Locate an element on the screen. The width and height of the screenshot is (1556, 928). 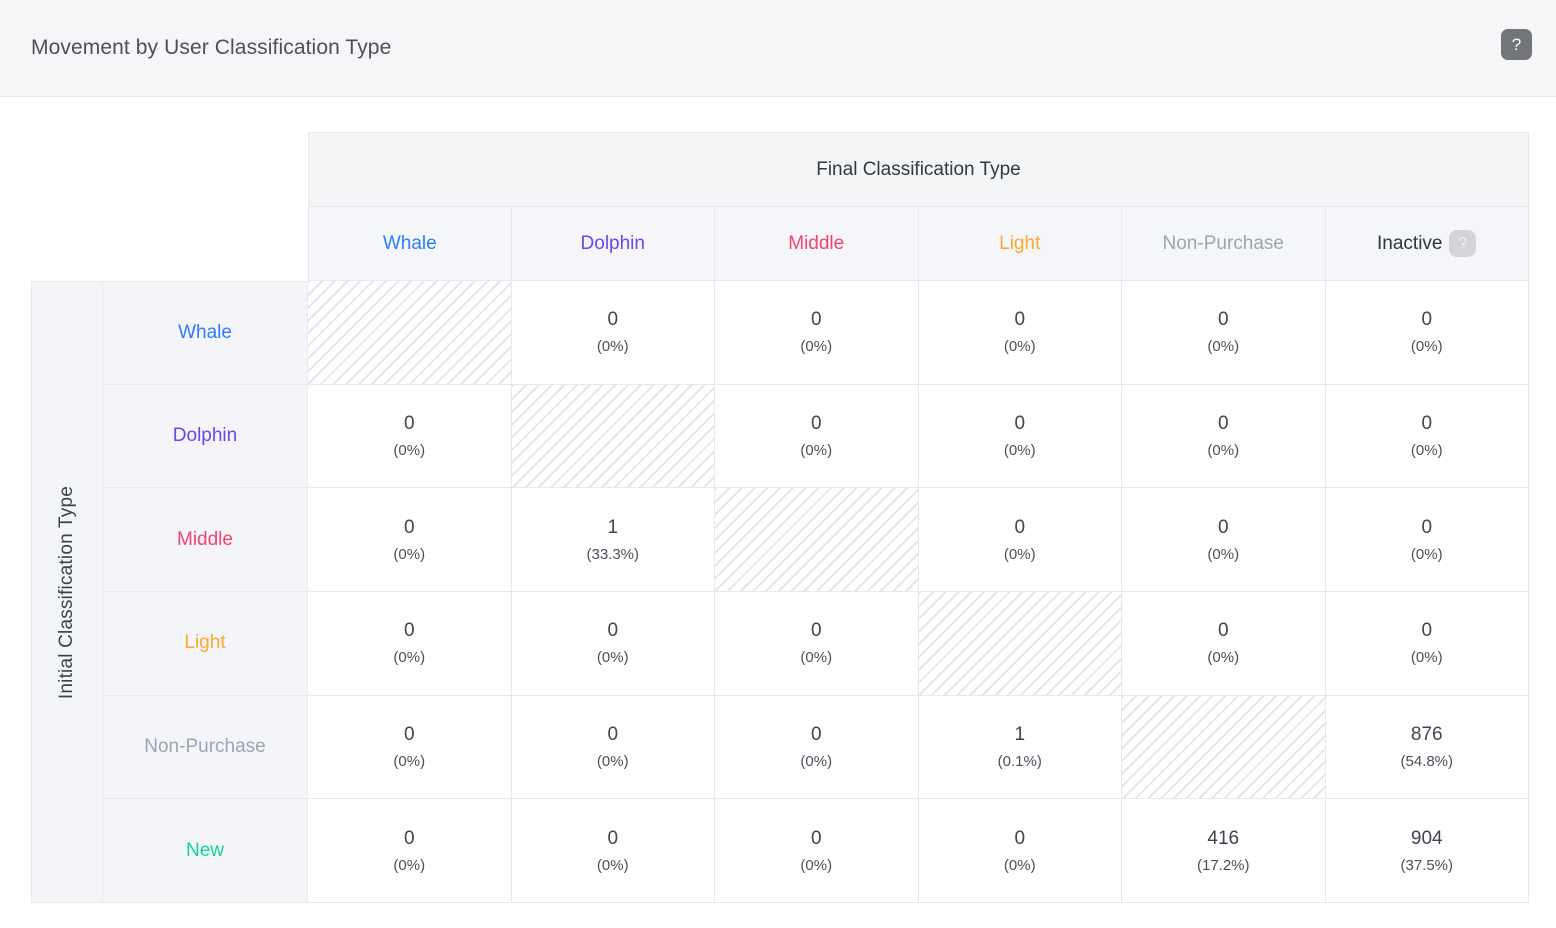
cell-dolphin-to-middle: 0 (0%) is located at coordinates (817, 436).